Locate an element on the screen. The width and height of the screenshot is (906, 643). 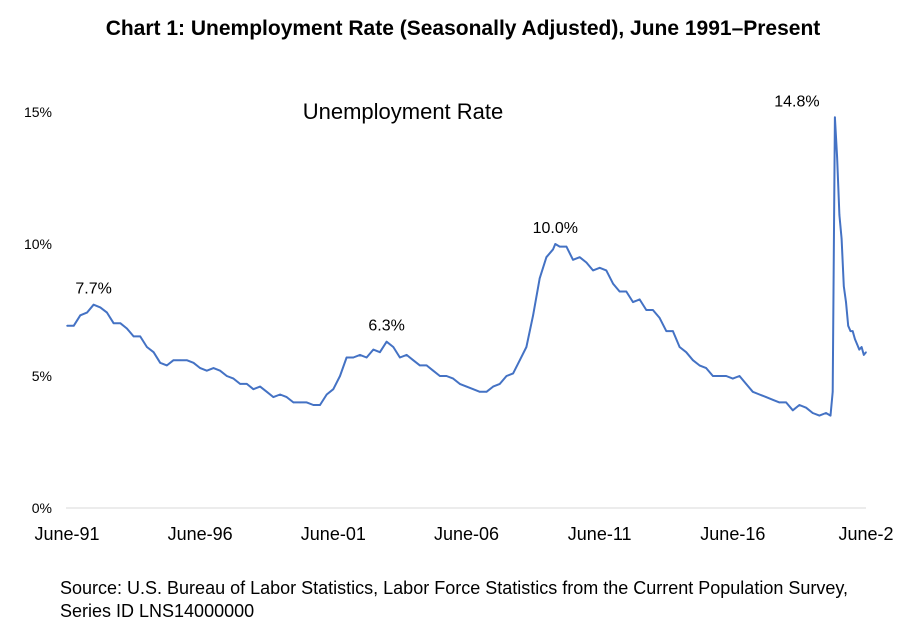
y-axis-ticks: 0% 5% 10% 15% is located at coordinates (38, 310).